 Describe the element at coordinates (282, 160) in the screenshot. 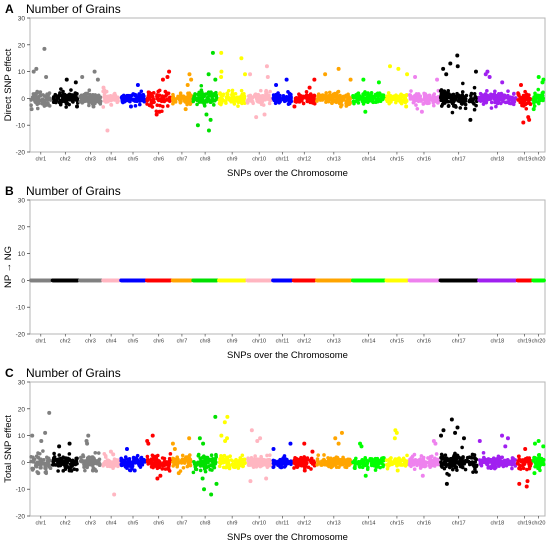

I see `x-tick-label: chr11` at that location.